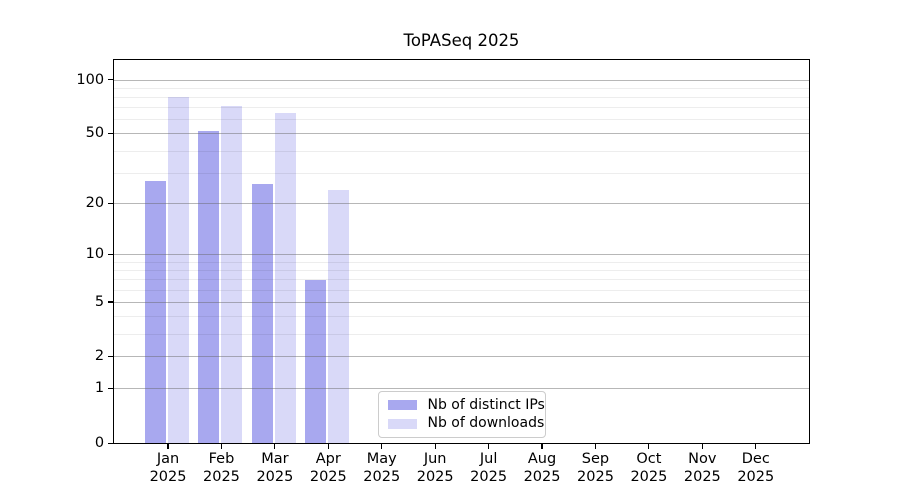 The width and height of the screenshot is (900, 500). I want to click on y-tick-label-1: 1, so click(99, 388).